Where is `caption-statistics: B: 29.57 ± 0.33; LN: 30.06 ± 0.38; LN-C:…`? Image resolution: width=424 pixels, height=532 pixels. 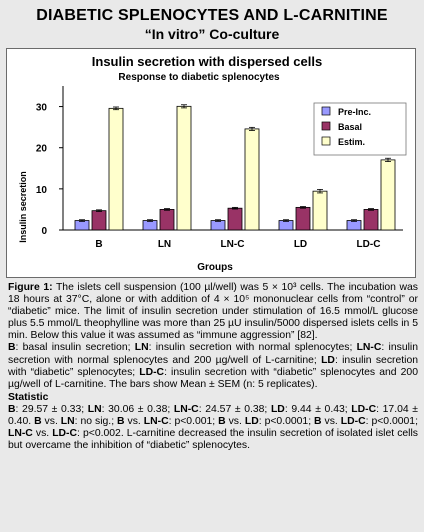 caption-statistics: B: 29.57 ± 0.33; LN: 30.06 ± 0.38; LN-C:… is located at coordinates (213, 428).